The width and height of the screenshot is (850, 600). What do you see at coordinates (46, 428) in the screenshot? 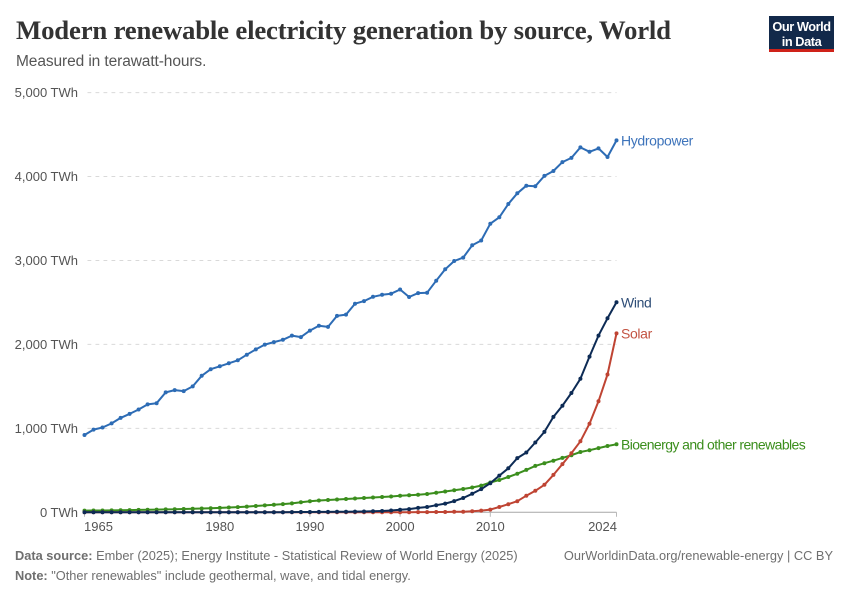
I see `svg-text: 1,000 TWh` at bounding box center [46, 428].